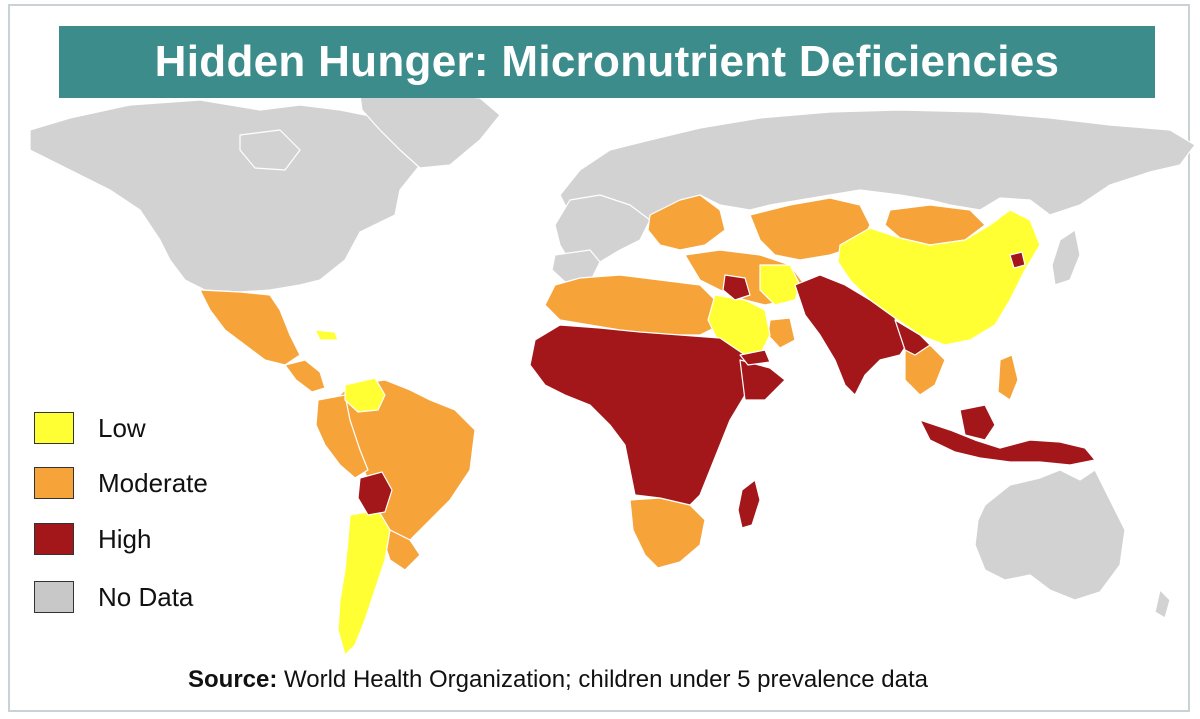  Describe the element at coordinates (125, 538) in the screenshot. I see `legend-label-high: High` at that location.